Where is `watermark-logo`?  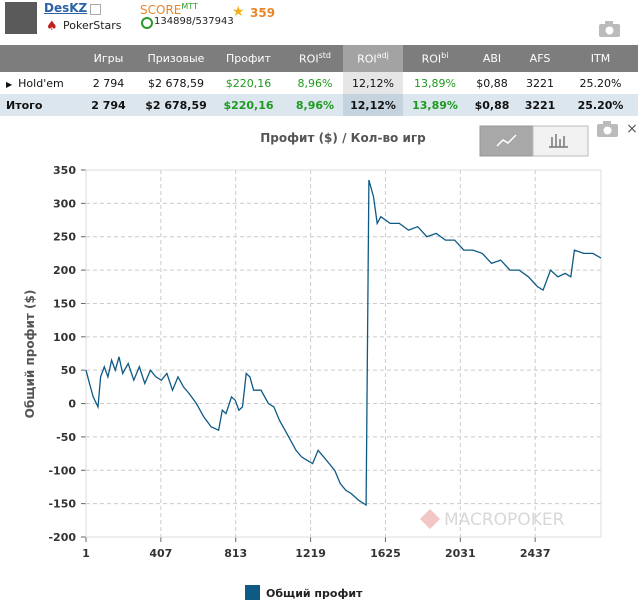 watermark-logo is located at coordinates (430, 519).